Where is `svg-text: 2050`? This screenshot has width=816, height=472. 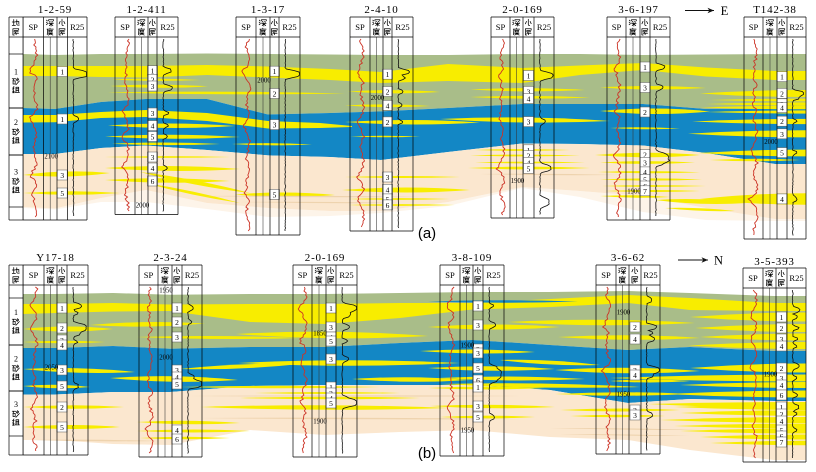 svg-text: 2050 is located at coordinates (52, 368).